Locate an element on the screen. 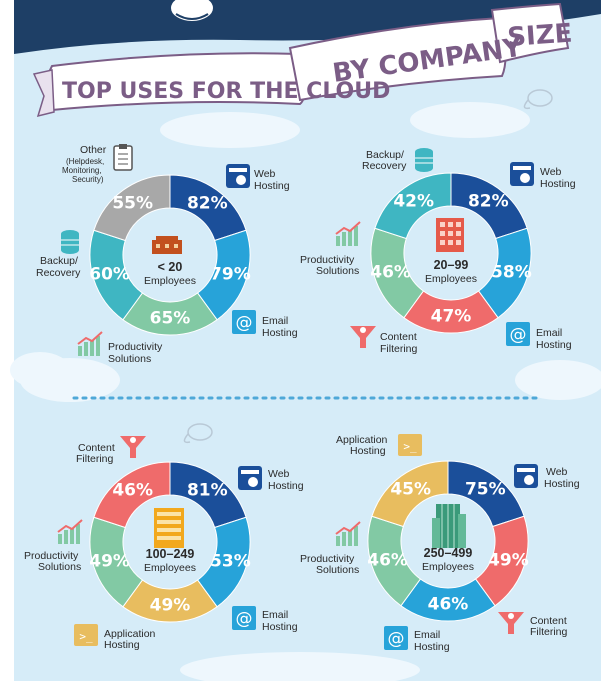 Image resolution: width=601 pixels, height=681 pixels. slice-value-label: 75% is located at coordinates (485, 490).